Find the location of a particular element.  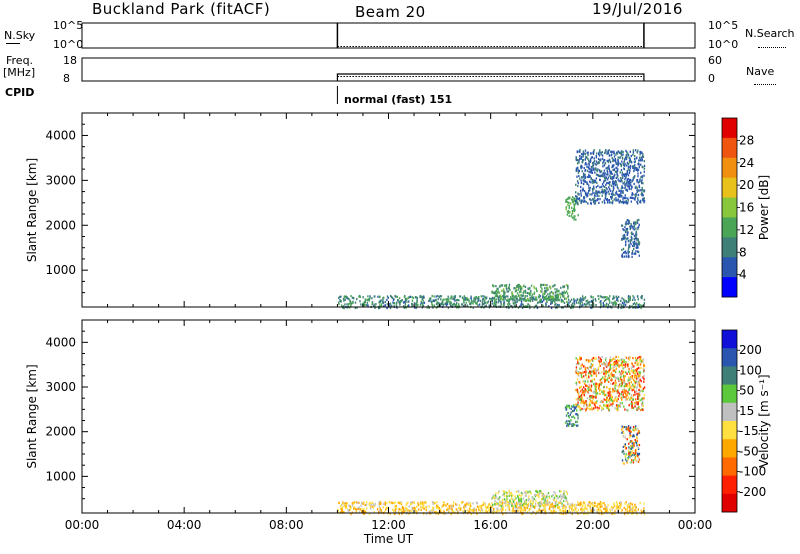

freq-unit-label: [MHz] is located at coordinates (19, 72).